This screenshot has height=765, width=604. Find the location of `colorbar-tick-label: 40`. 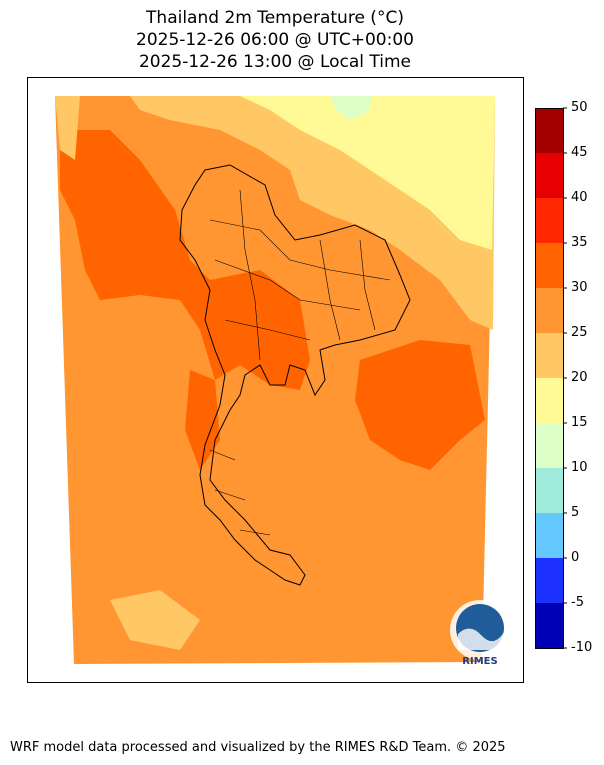

colorbar-tick-label: 40 is located at coordinates (579, 197).